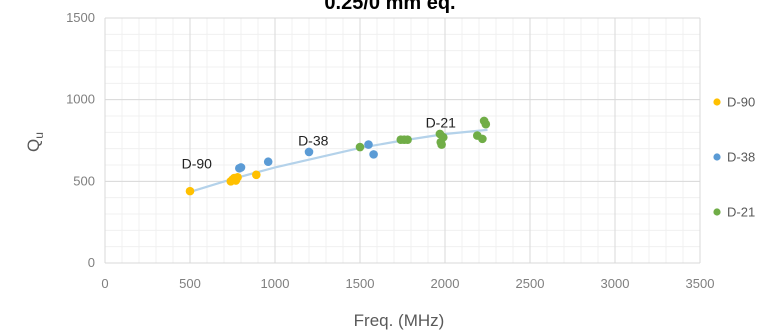 The width and height of the screenshot is (775, 334). Describe the element at coordinates (530, 283) in the screenshot. I see `x-tick-label: 2500` at that location.